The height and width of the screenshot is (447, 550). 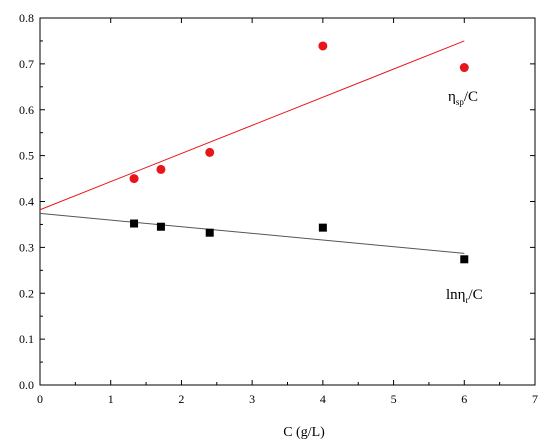 What do you see at coordinates (323, 399) in the screenshot?
I see `x-tick-label: 4` at bounding box center [323, 399].